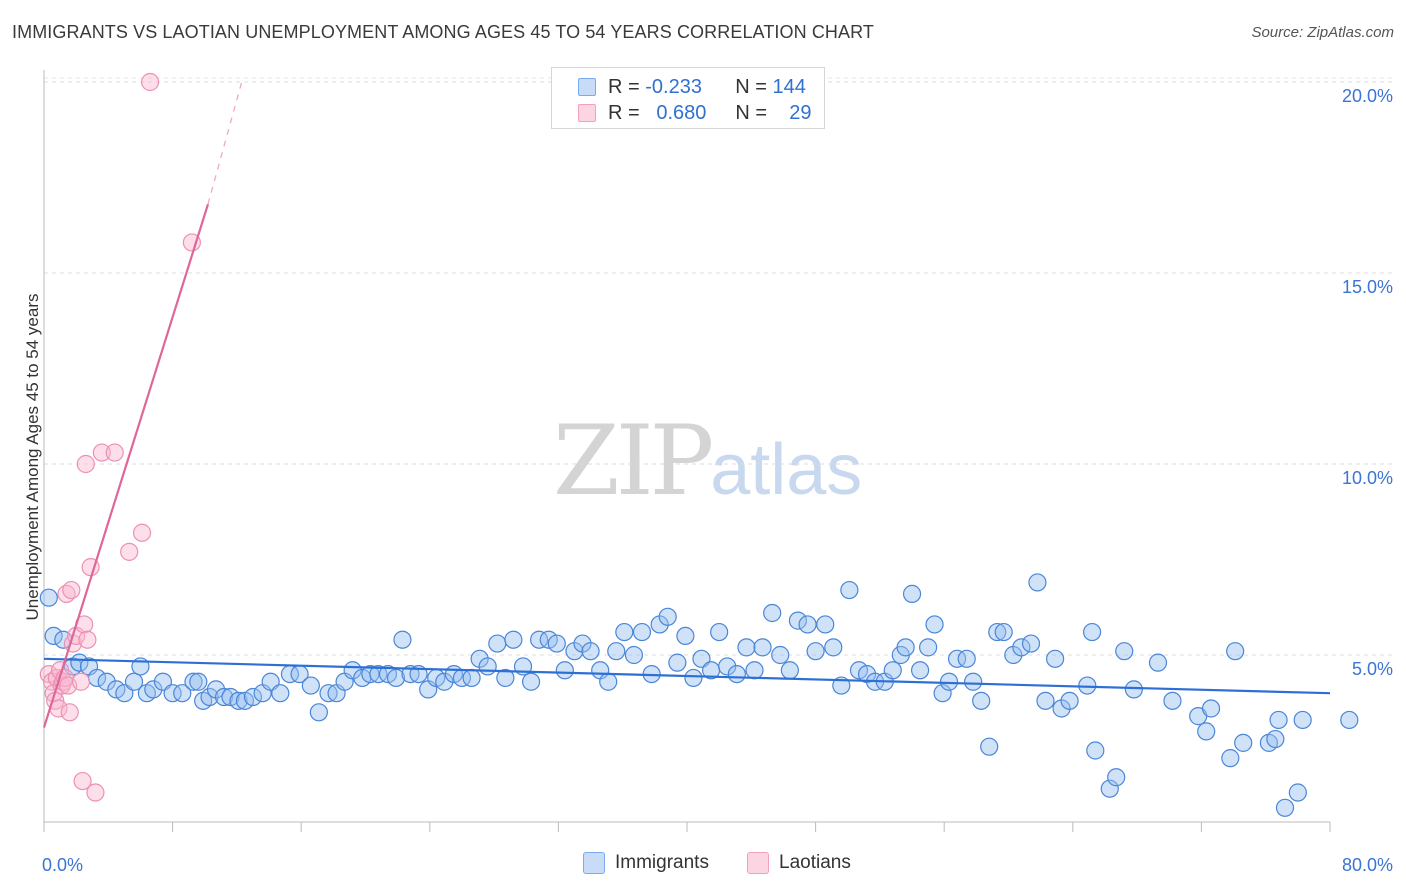 Image resolution: width=1406 pixels, height=892 pixels. Describe the element at coordinates (1367, 96) in the screenshot. I see `y-tick-label: 20.0%` at that location.